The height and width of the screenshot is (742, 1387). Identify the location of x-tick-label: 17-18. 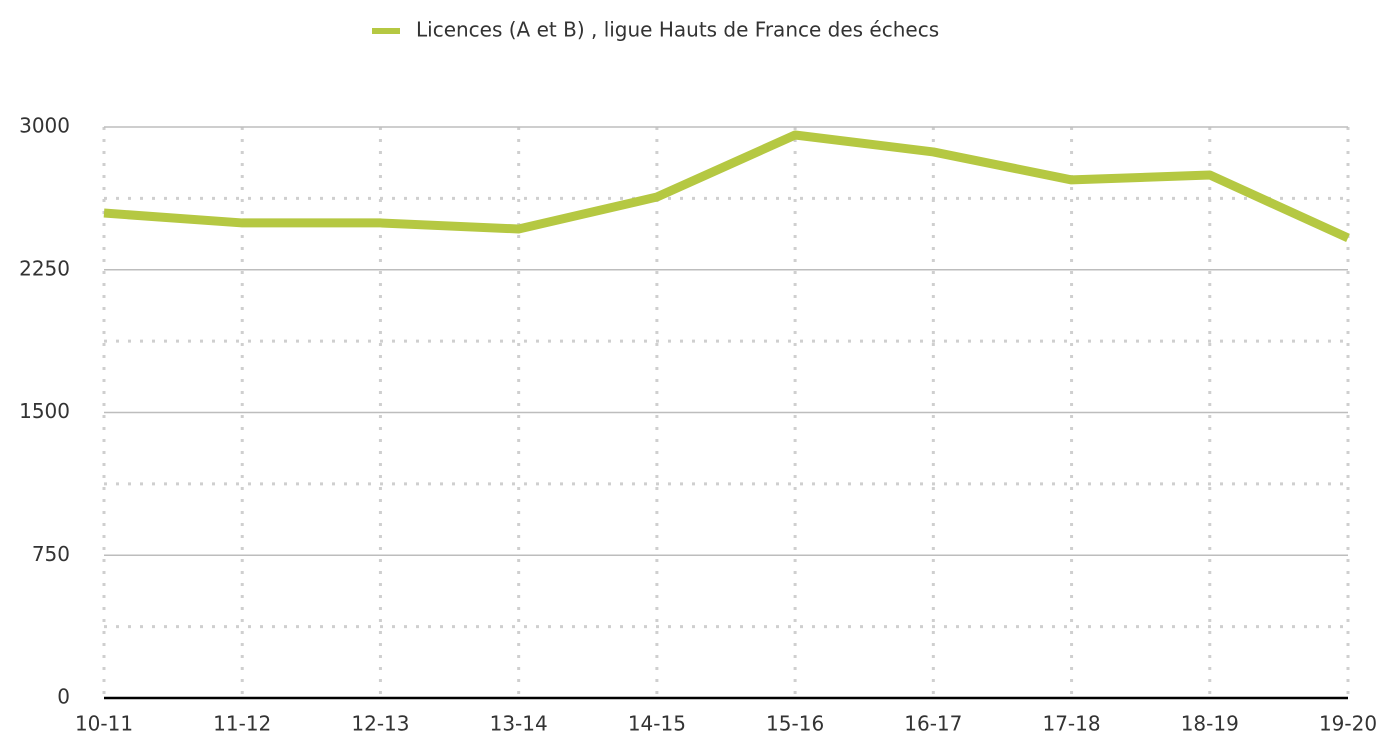
(1071, 724).